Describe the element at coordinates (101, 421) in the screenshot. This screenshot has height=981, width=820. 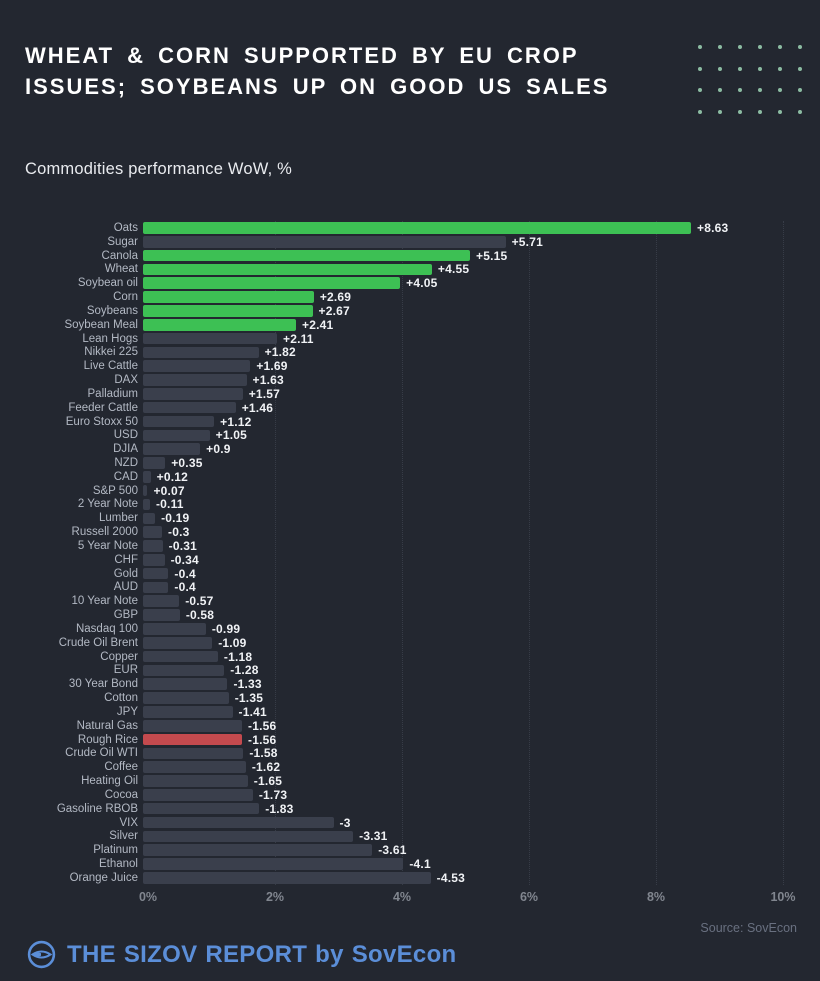
I see `category-label: Euro Stoxx 50` at that location.